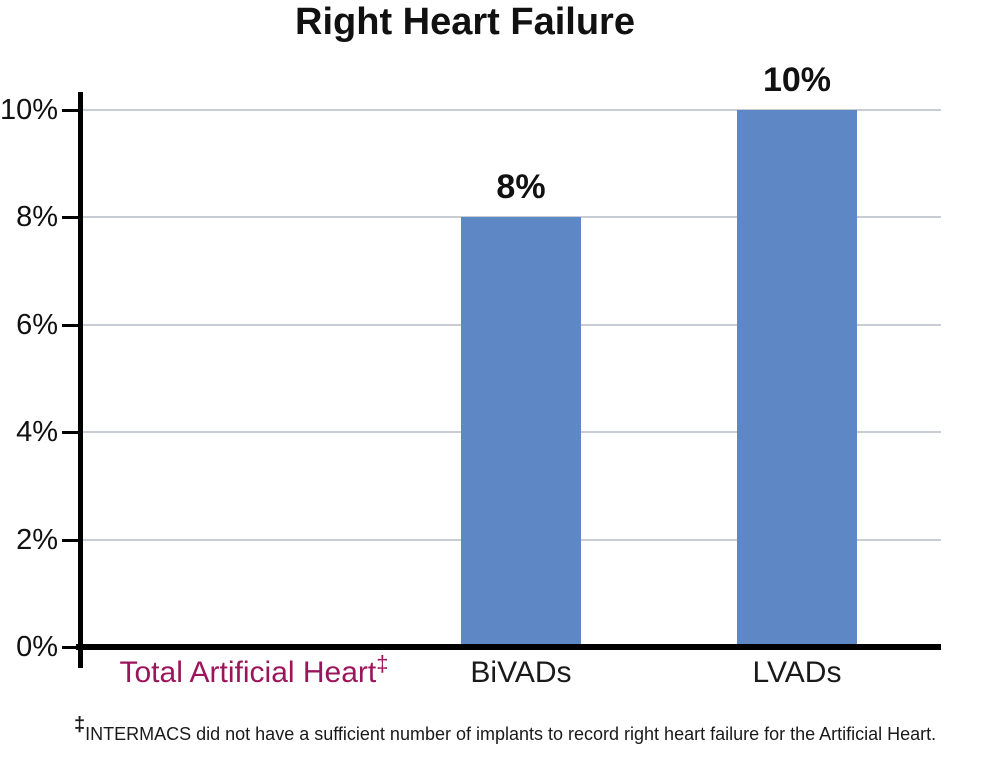 This screenshot has width=990, height=763. Describe the element at coordinates (382, 663) in the screenshot. I see `category-dagger-icon: ‡` at that location.